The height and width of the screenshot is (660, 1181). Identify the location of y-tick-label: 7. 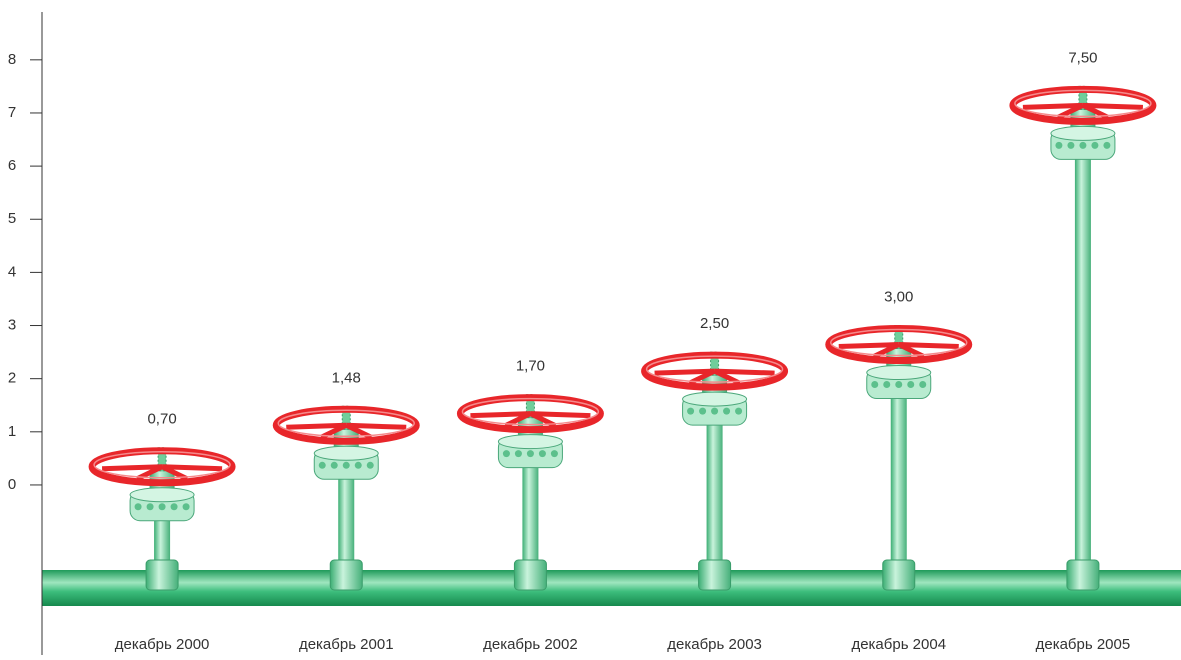
(12, 112).